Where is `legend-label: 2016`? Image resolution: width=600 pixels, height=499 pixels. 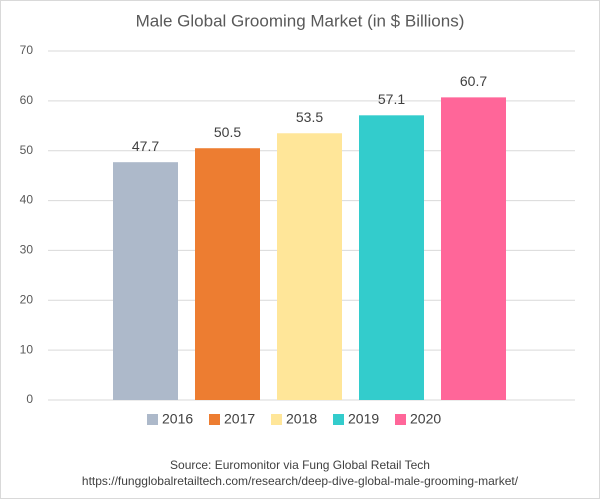
legend-label: 2016 is located at coordinates (177, 419).